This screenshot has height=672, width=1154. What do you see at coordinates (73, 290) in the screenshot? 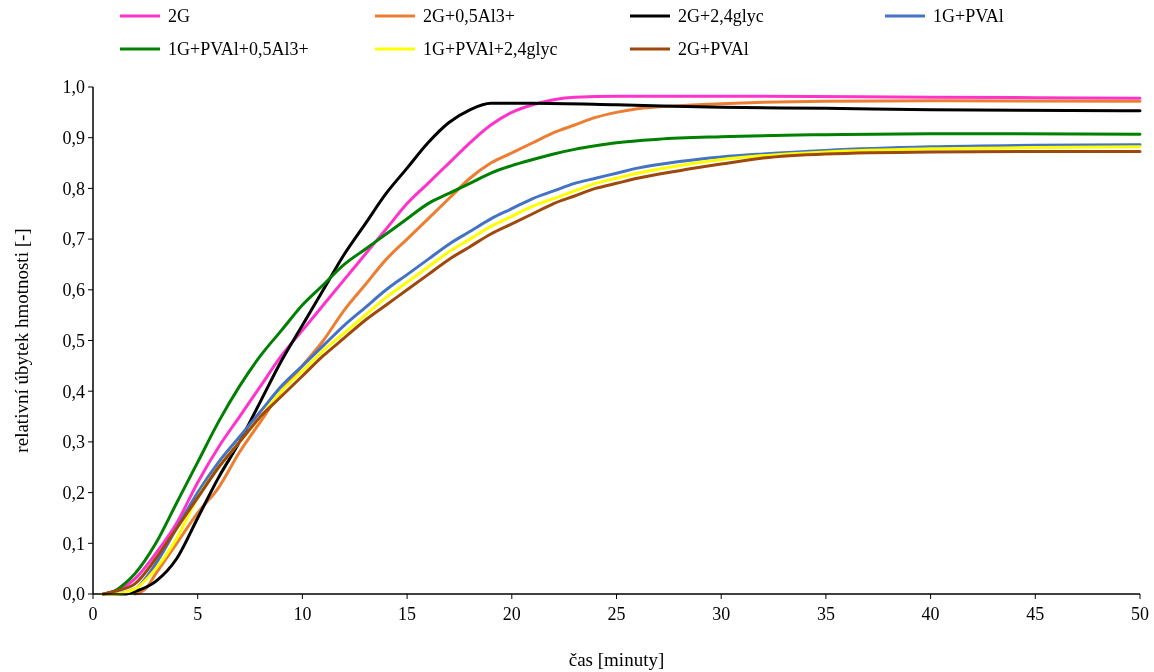
I see `y-tick-label: 0,6` at bounding box center [73, 290].